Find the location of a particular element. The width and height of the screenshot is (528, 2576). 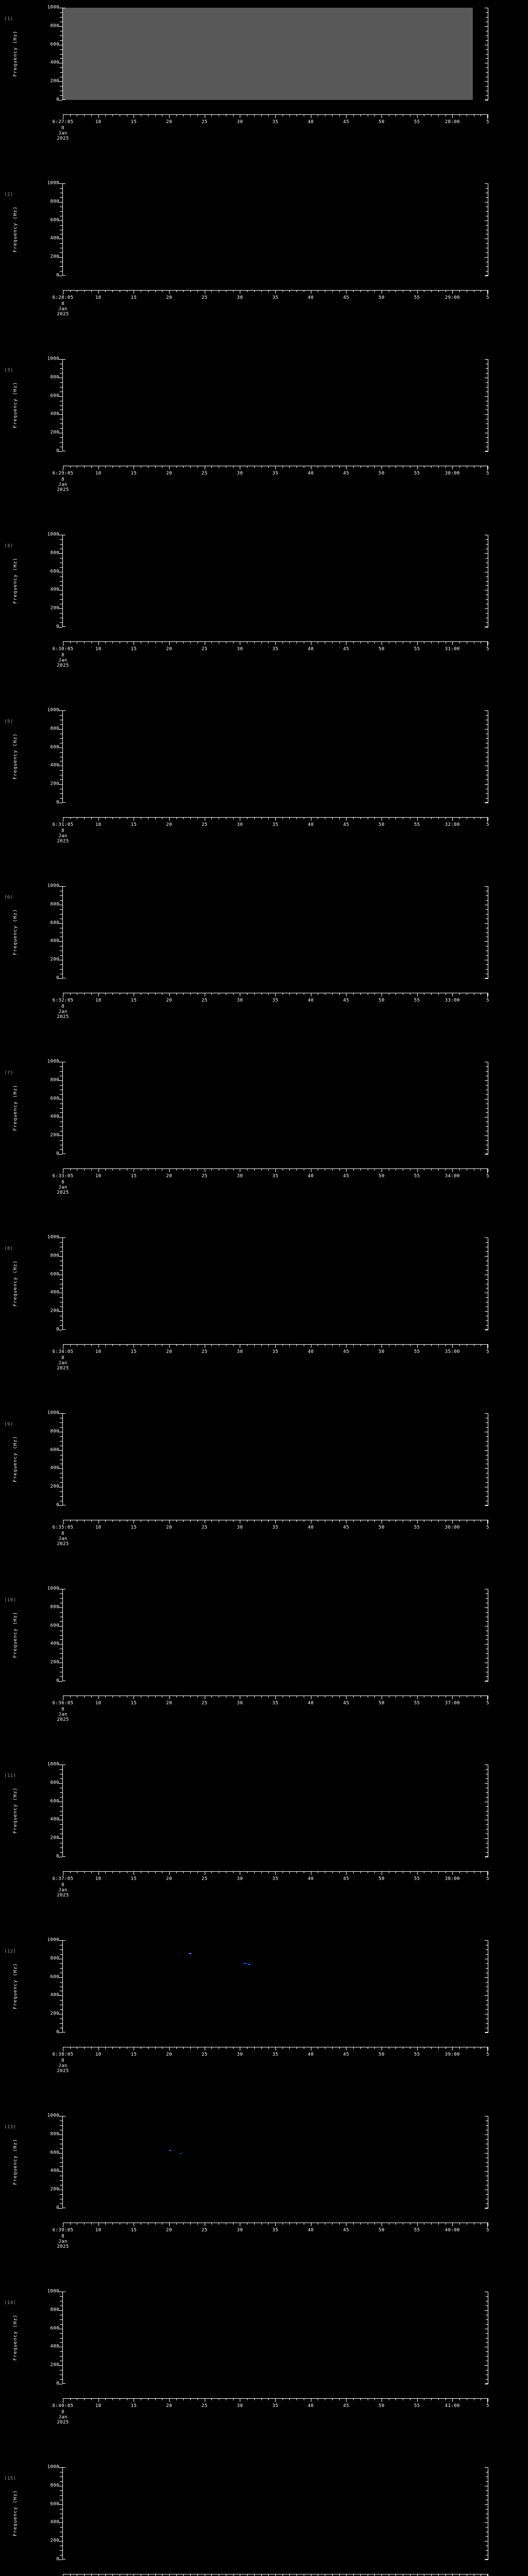

x-tick-label: 20 is located at coordinates (169, 473).